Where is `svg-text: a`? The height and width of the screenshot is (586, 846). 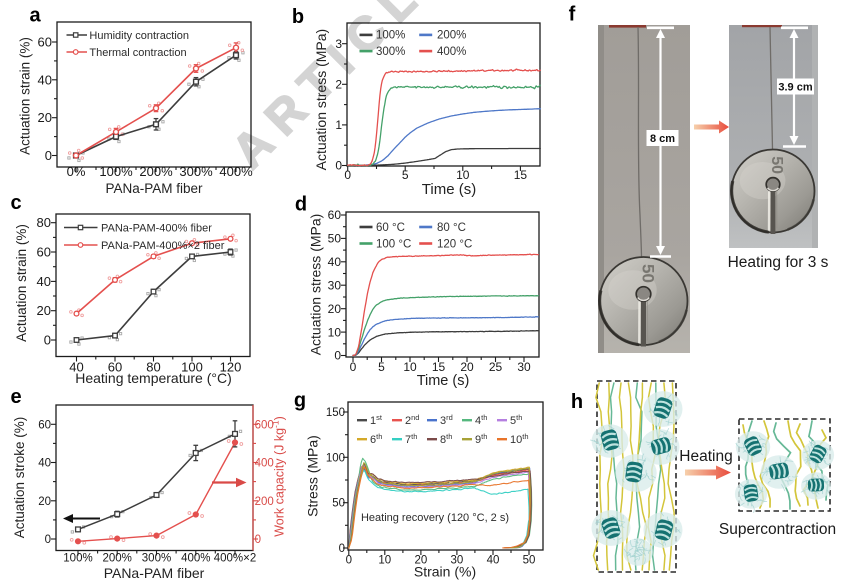
svg-text: a is located at coordinates (35, 15).